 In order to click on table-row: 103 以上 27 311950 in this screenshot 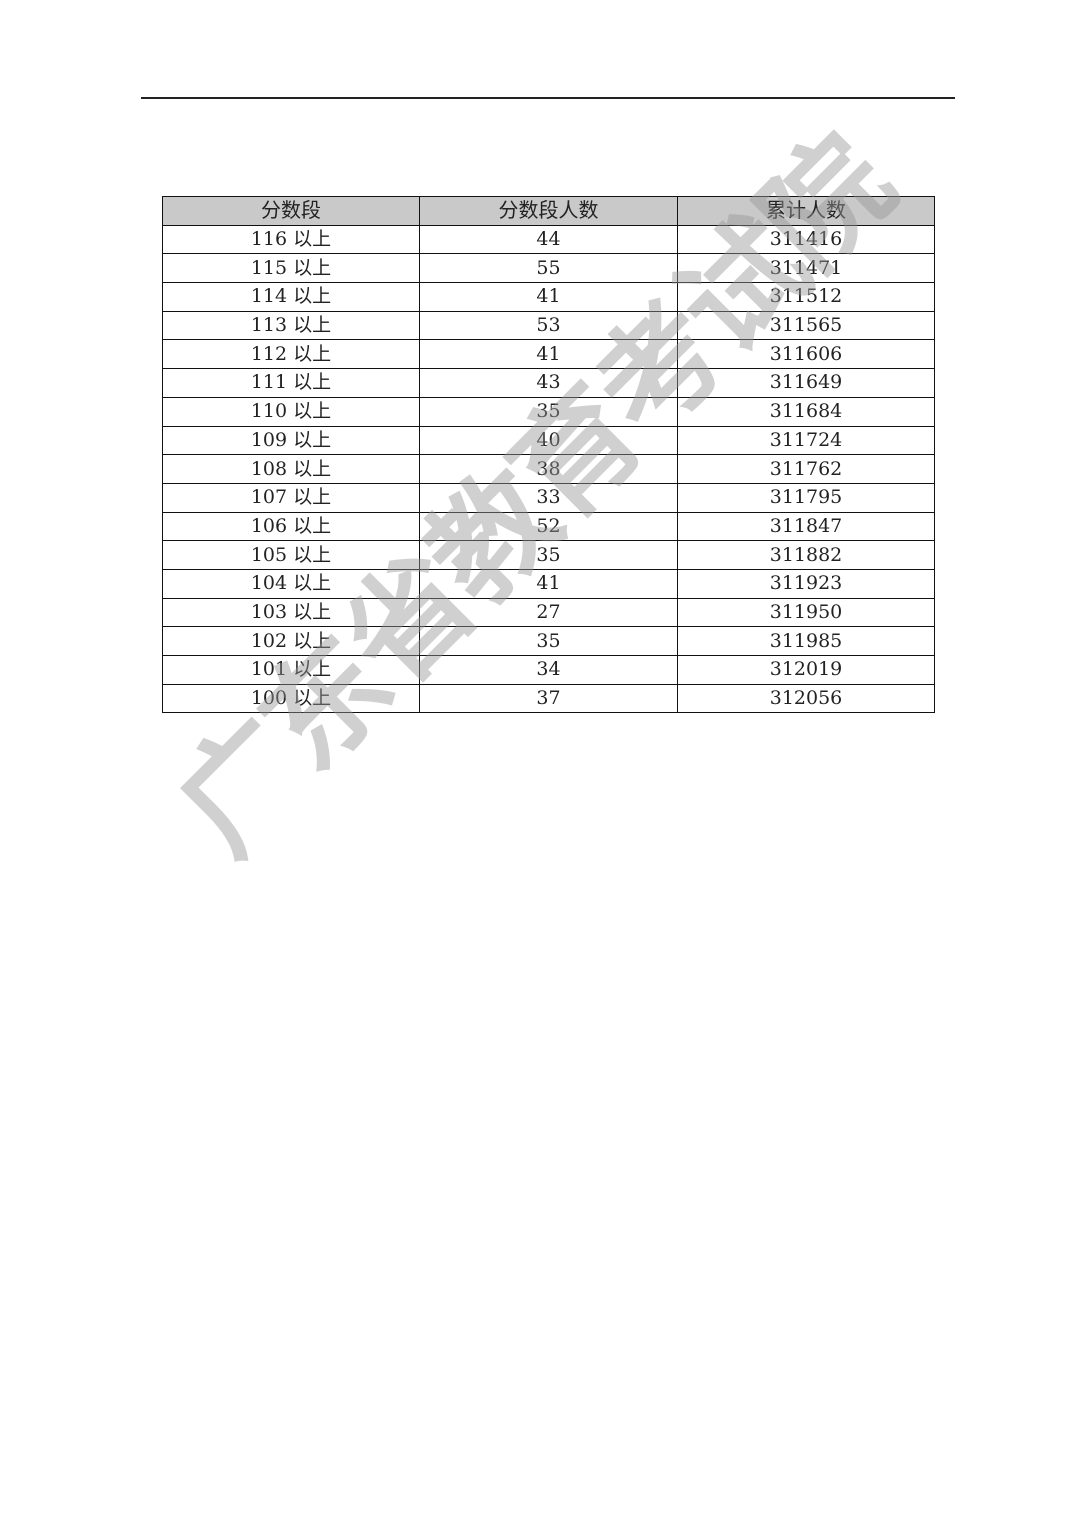, I will do `click(548, 612)`.